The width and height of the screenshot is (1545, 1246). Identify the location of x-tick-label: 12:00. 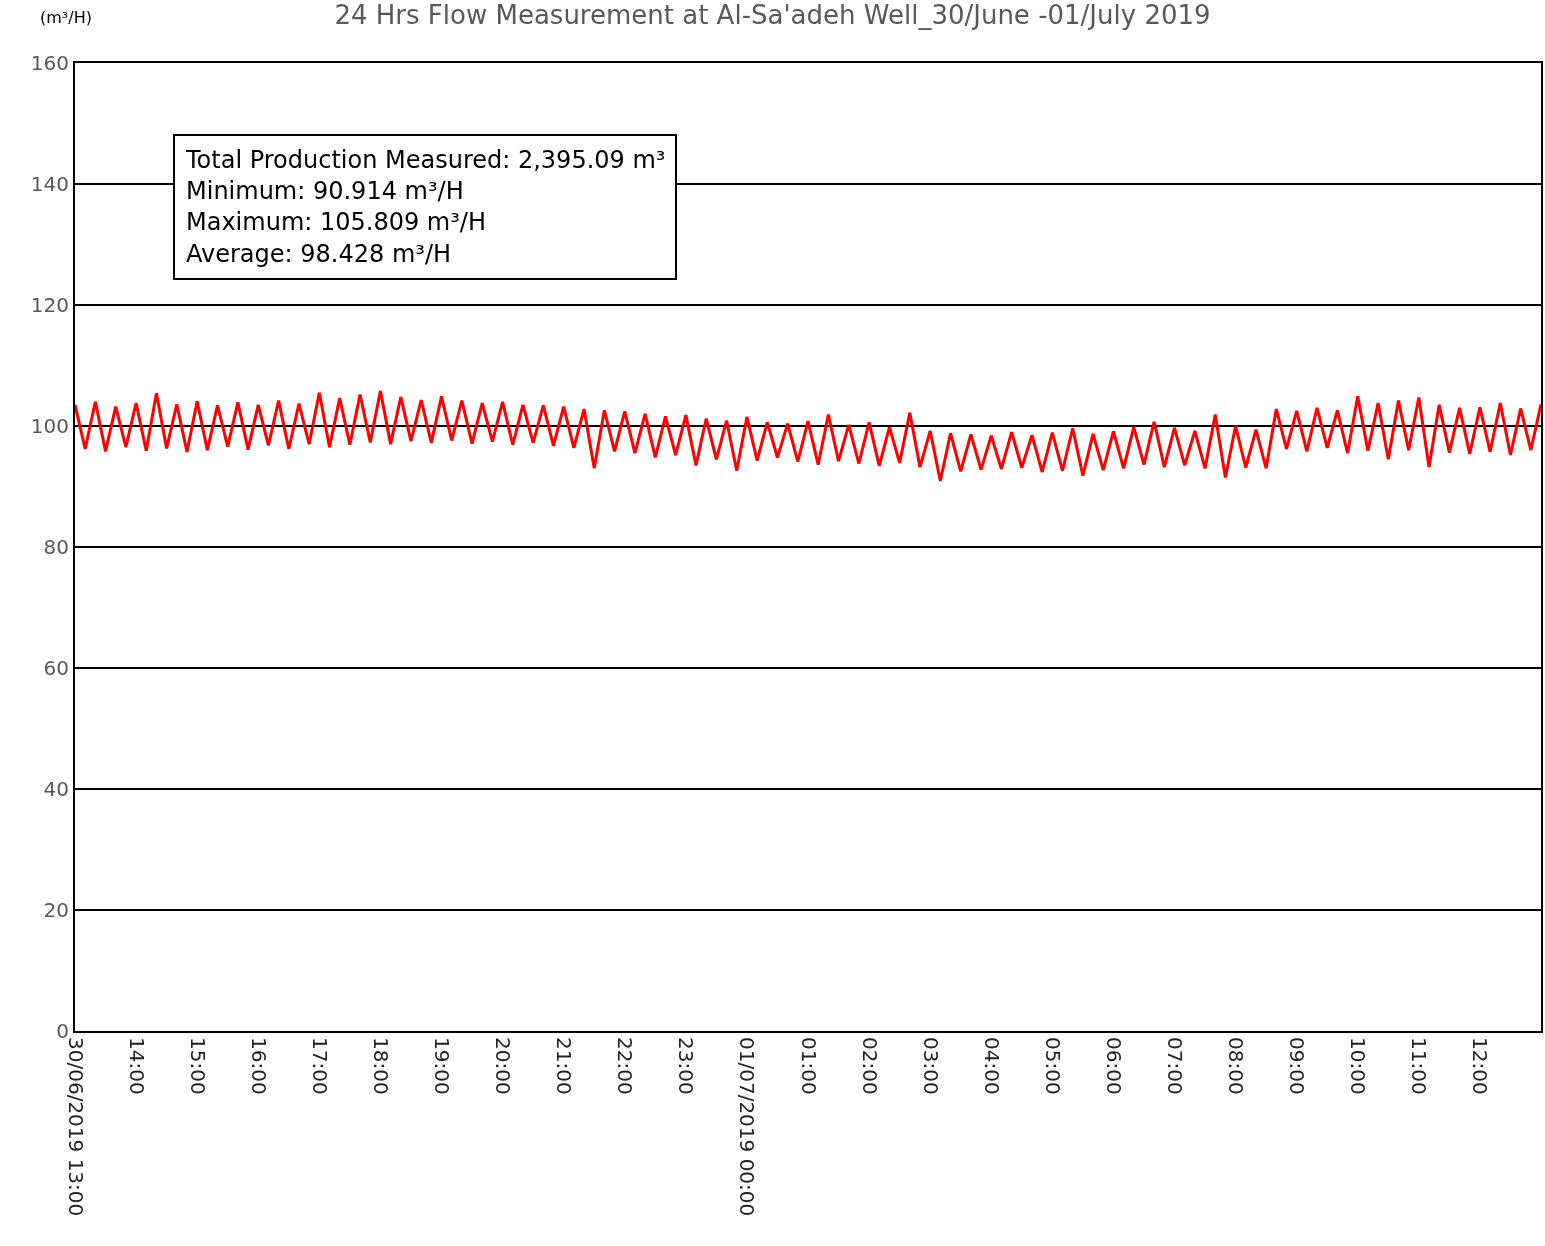
(1480, 1066).